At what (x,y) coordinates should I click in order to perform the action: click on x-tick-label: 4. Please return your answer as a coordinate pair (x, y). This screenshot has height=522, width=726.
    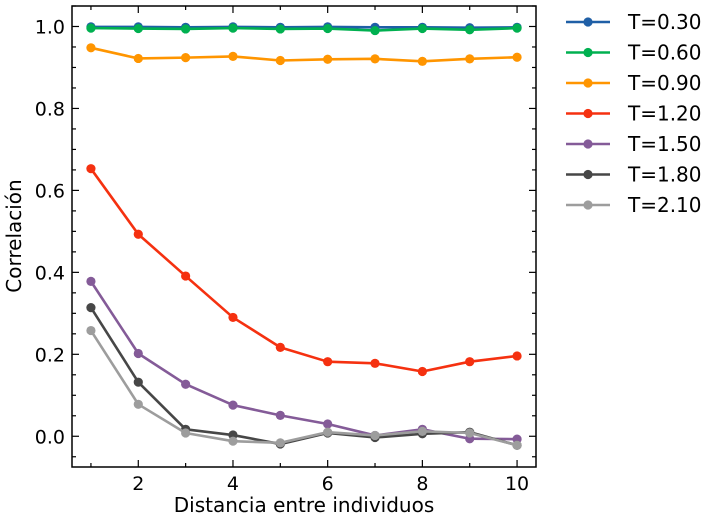
    Looking at the image, I should click on (233, 484).